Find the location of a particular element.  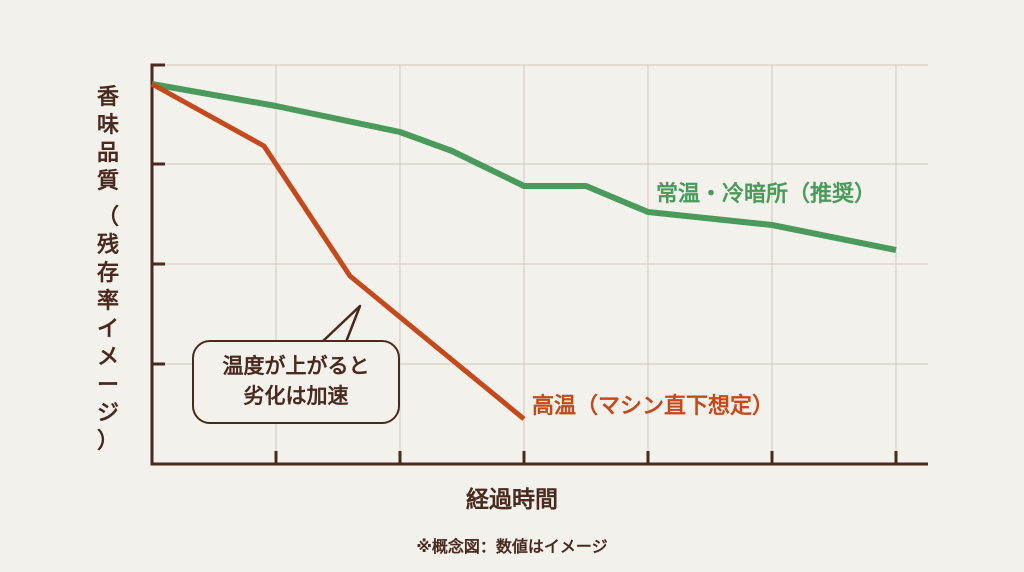

y-char: 存 is located at coordinates (107, 273).